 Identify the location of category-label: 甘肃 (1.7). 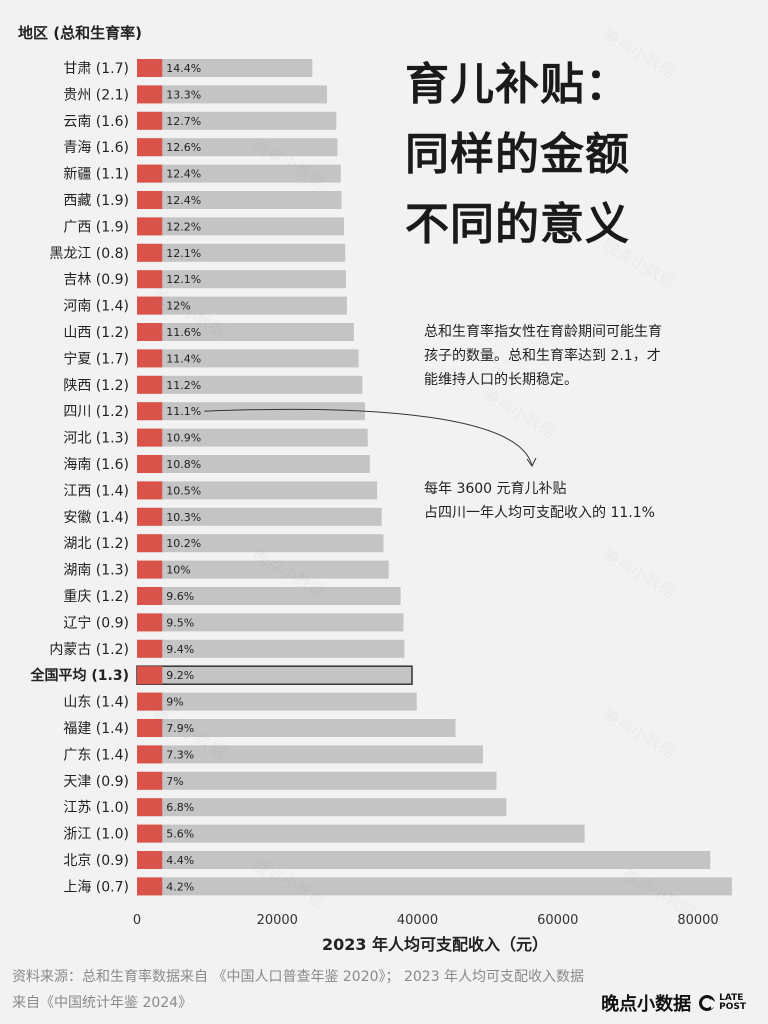
(96, 69).